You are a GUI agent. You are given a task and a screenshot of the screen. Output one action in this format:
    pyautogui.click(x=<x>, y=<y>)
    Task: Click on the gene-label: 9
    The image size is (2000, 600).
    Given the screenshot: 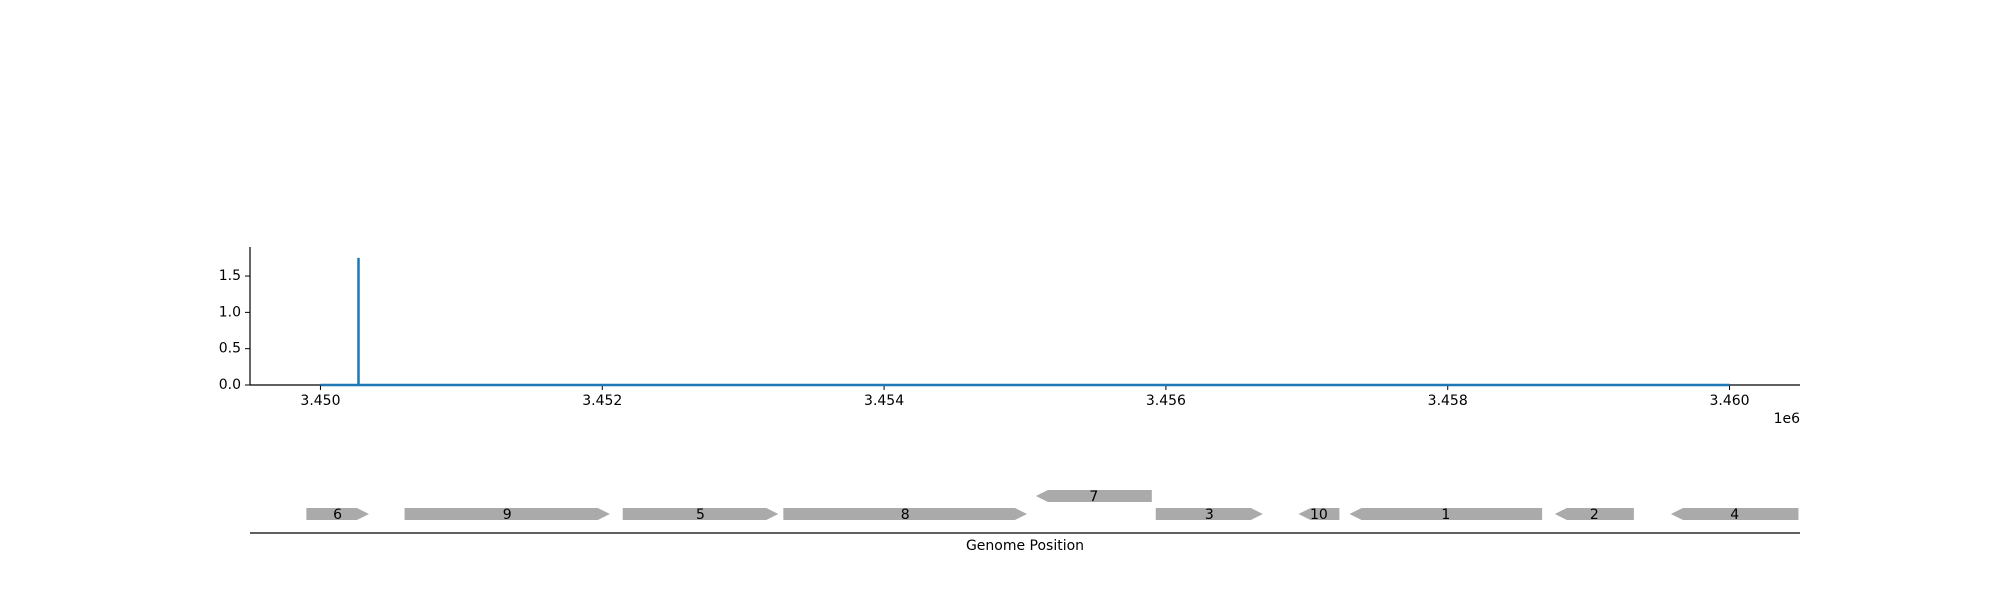 What is the action you would take?
    pyautogui.click(x=507, y=515)
    